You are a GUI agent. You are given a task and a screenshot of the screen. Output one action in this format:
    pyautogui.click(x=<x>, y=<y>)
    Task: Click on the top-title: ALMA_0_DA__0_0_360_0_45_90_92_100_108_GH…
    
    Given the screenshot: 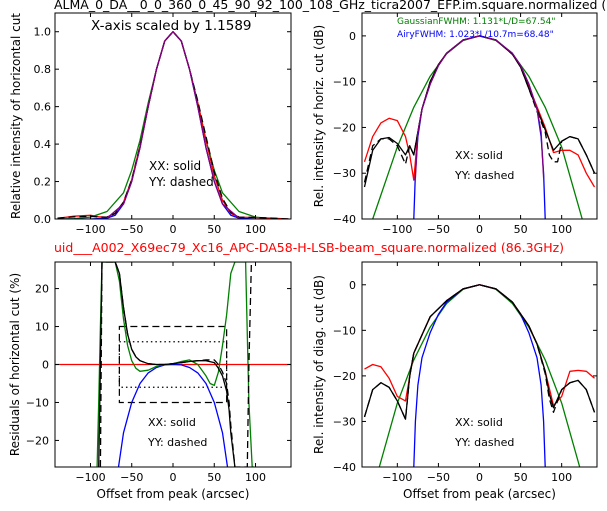 What is the action you would take?
    pyautogui.click(x=330, y=6)
    